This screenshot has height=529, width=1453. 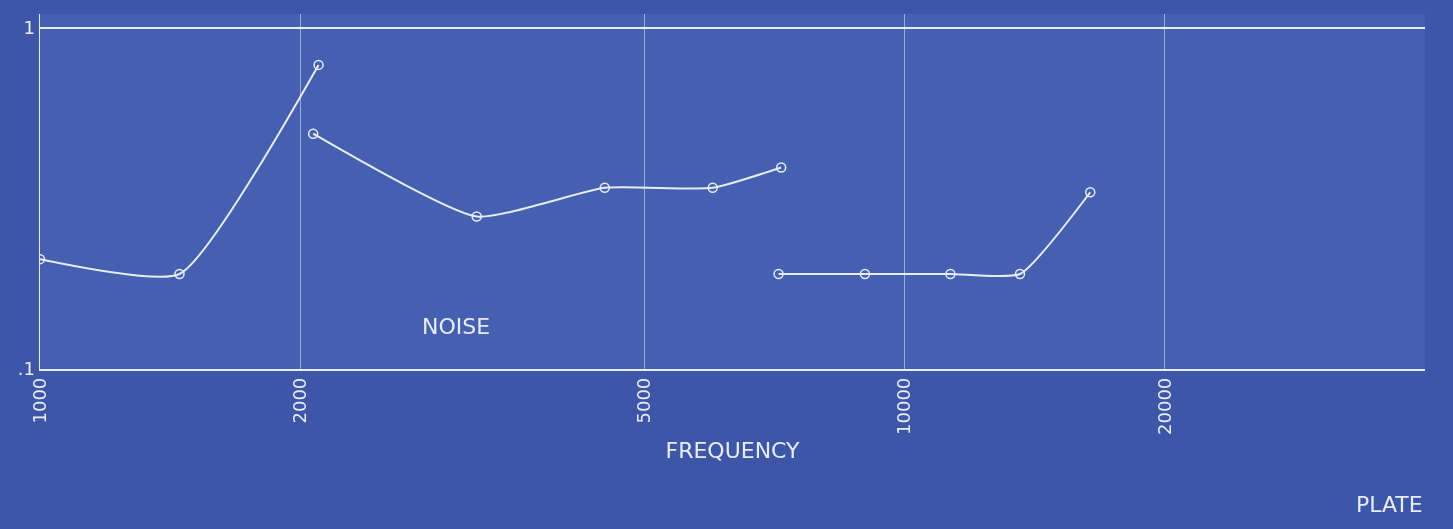 What do you see at coordinates (29, 28) in the screenshot?
I see `y-tick-label: 1` at bounding box center [29, 28].